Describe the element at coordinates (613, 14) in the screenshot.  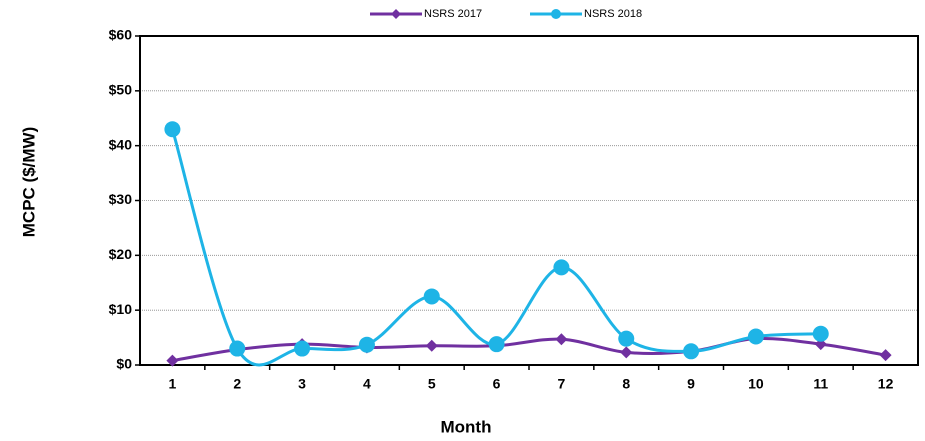
I see `legend-label: NSRS 2018` at that location.